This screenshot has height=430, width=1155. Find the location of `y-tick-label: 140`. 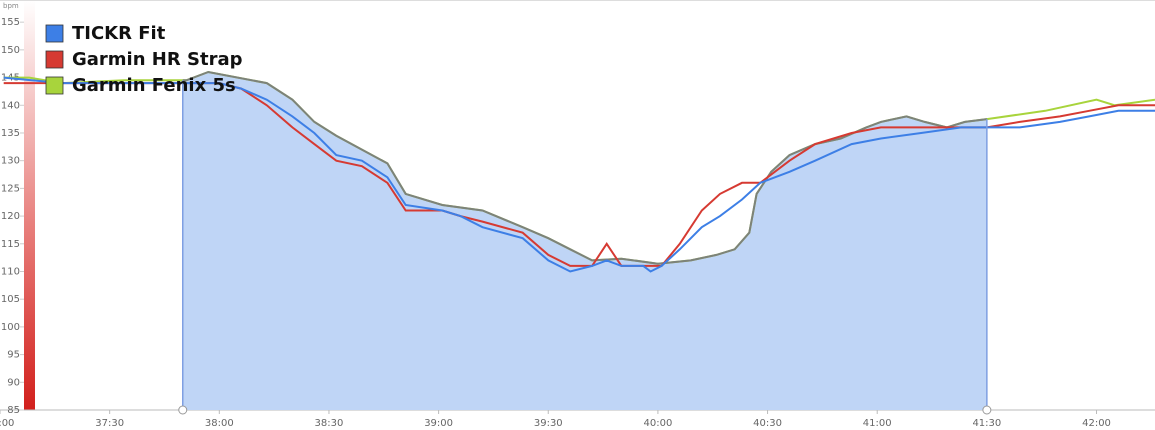

y-tick-label: 140 is located at coordinates (10, 105).